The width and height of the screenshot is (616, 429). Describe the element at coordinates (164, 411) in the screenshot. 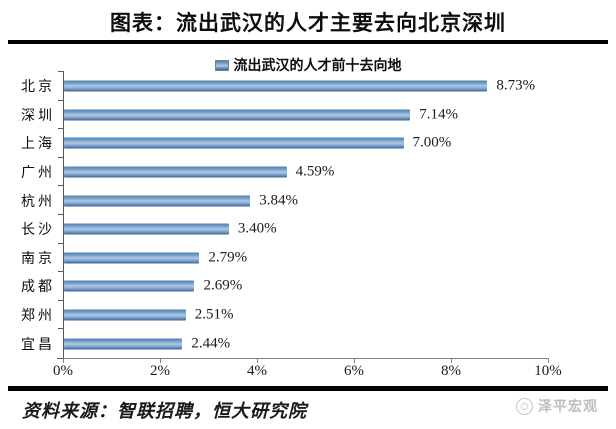

I see `source-text: 资料来源：智联招聘，恒大研究院` at that location.